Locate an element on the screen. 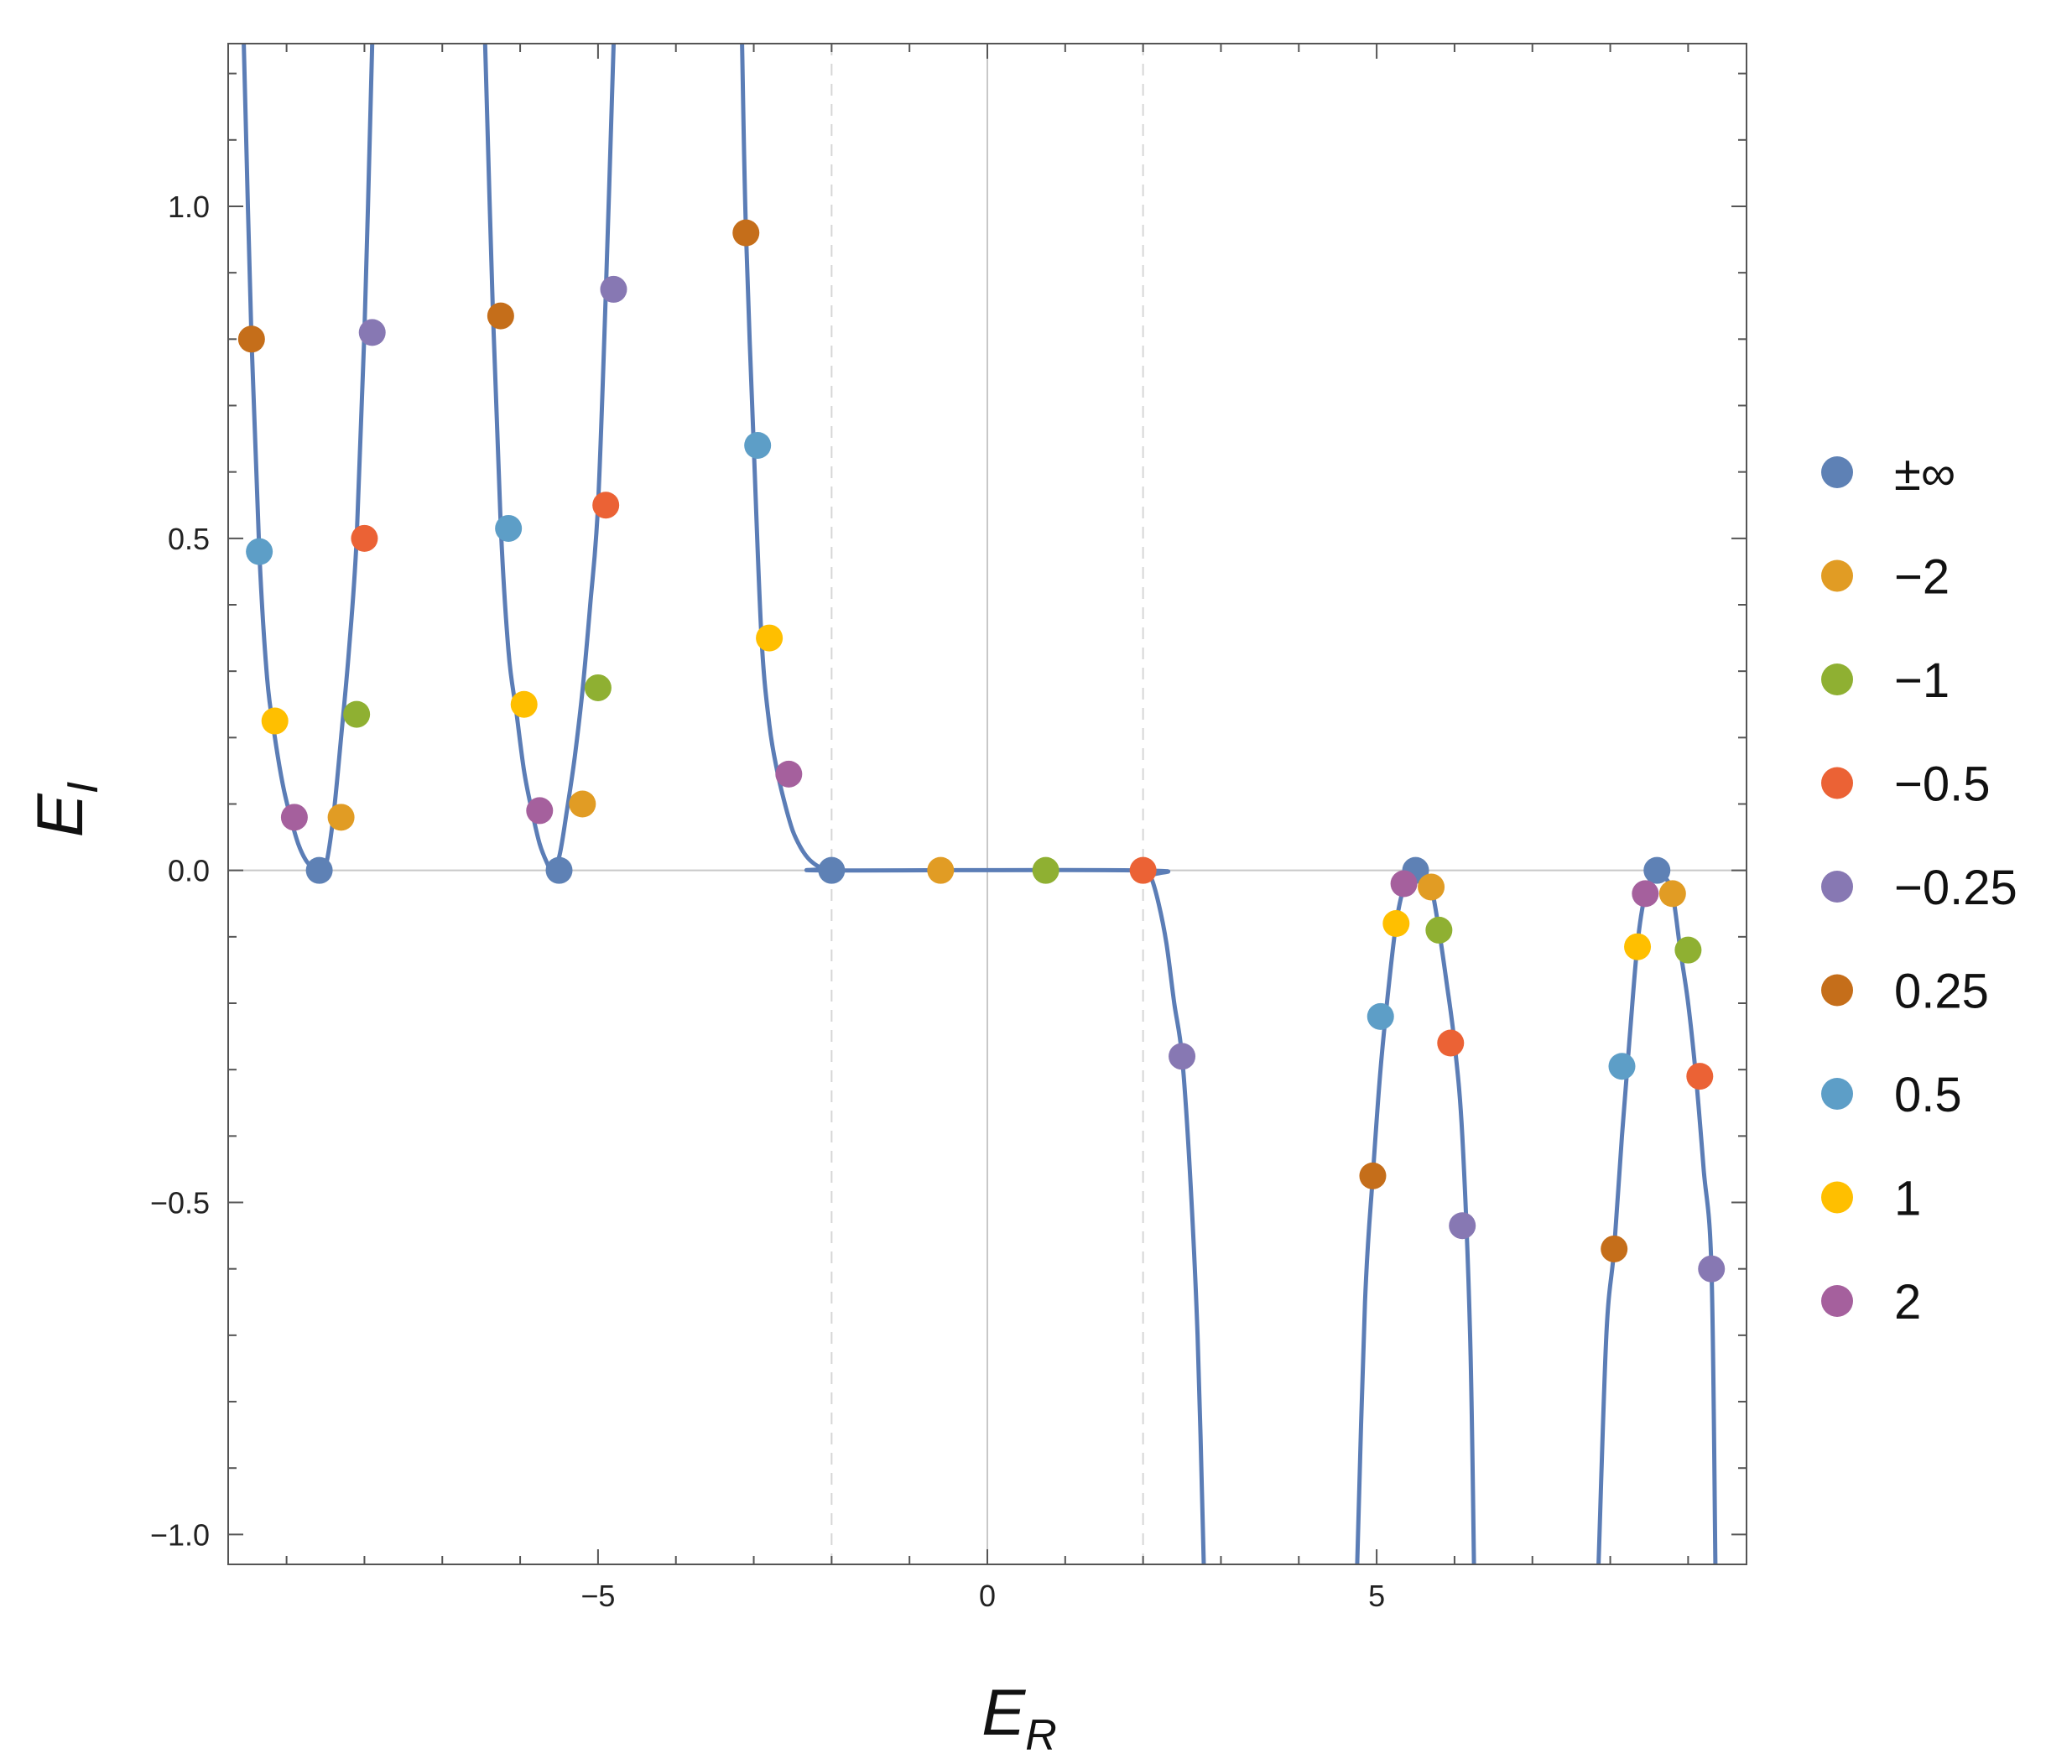 Image resolution: width=2072 pixels, height=1764 pixels. y-tick-label: 0.0 is located at coordinates (189, 871).